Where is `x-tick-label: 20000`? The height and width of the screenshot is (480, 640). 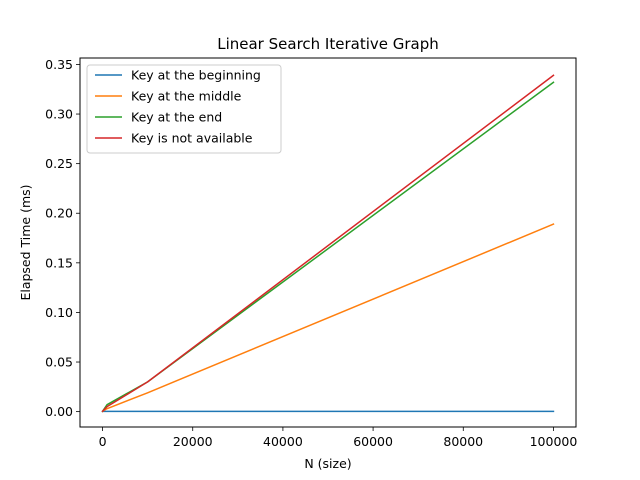
x-tick-label: 20000 is located at coordinates (193, 441).